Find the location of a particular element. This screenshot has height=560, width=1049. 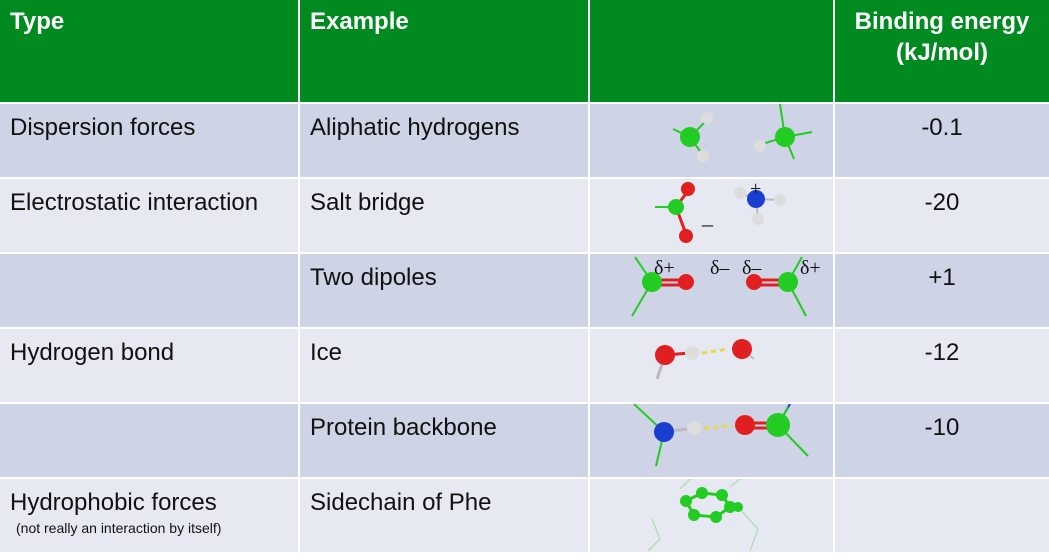

example-cell: Protein backbone is located at coordinates (445, 441).